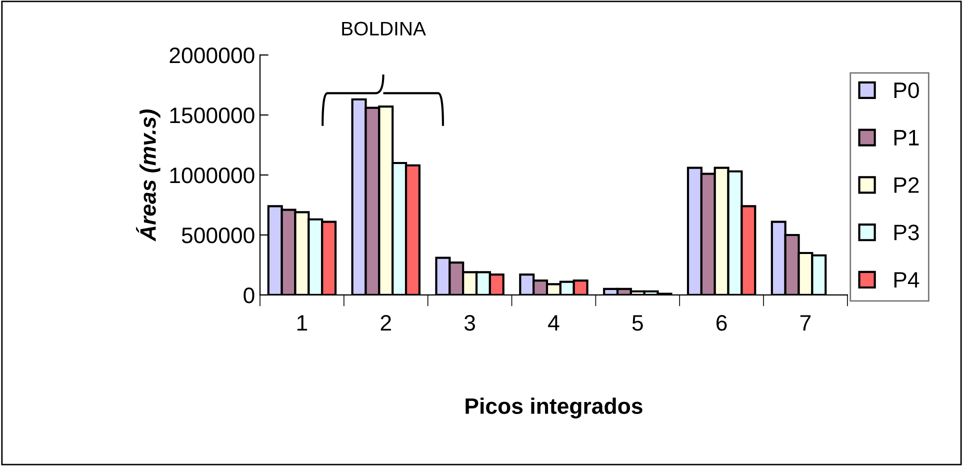 The width and height of the screenshot is (963, 466). Describe the element at coordinates (249, 296) in the screenshot. I see `y-tick-label: 0` at that location.